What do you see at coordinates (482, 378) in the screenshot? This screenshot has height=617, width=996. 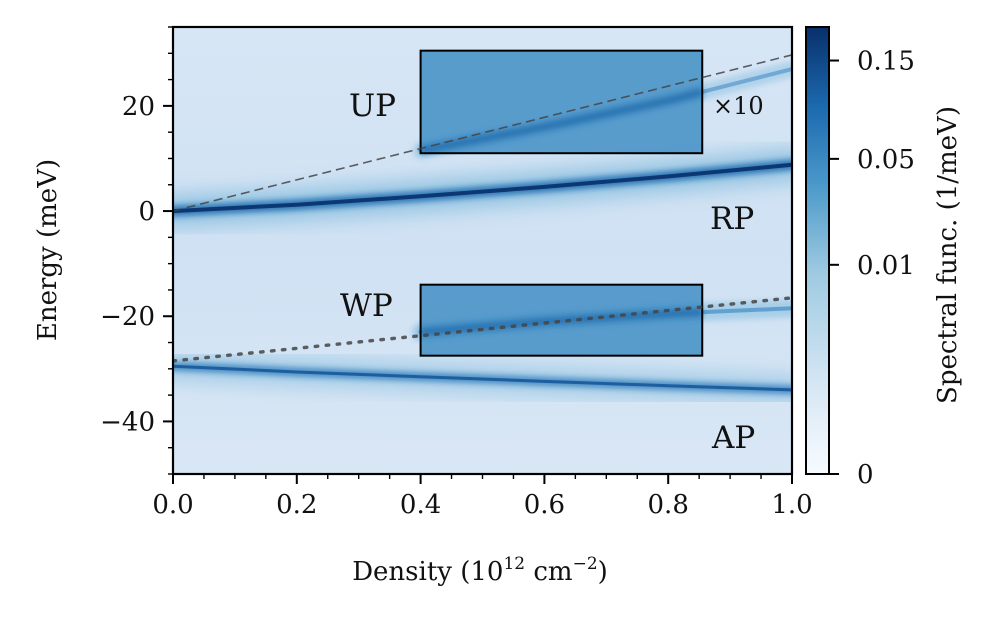 I see `series-band-ap` at bounding box center [482, 378].